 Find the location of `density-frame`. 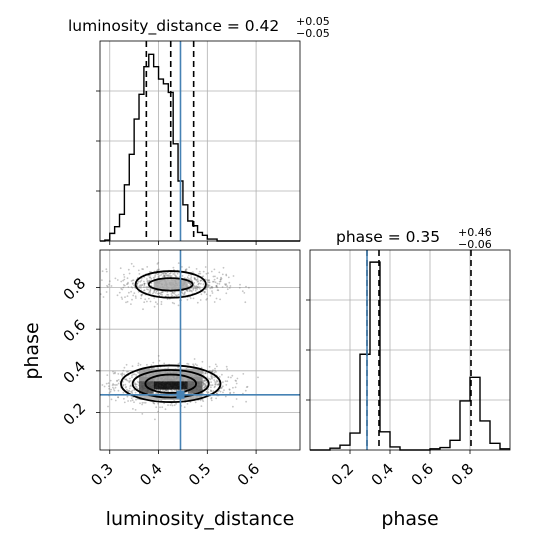

density-frame is located at coordinates (200, 350).